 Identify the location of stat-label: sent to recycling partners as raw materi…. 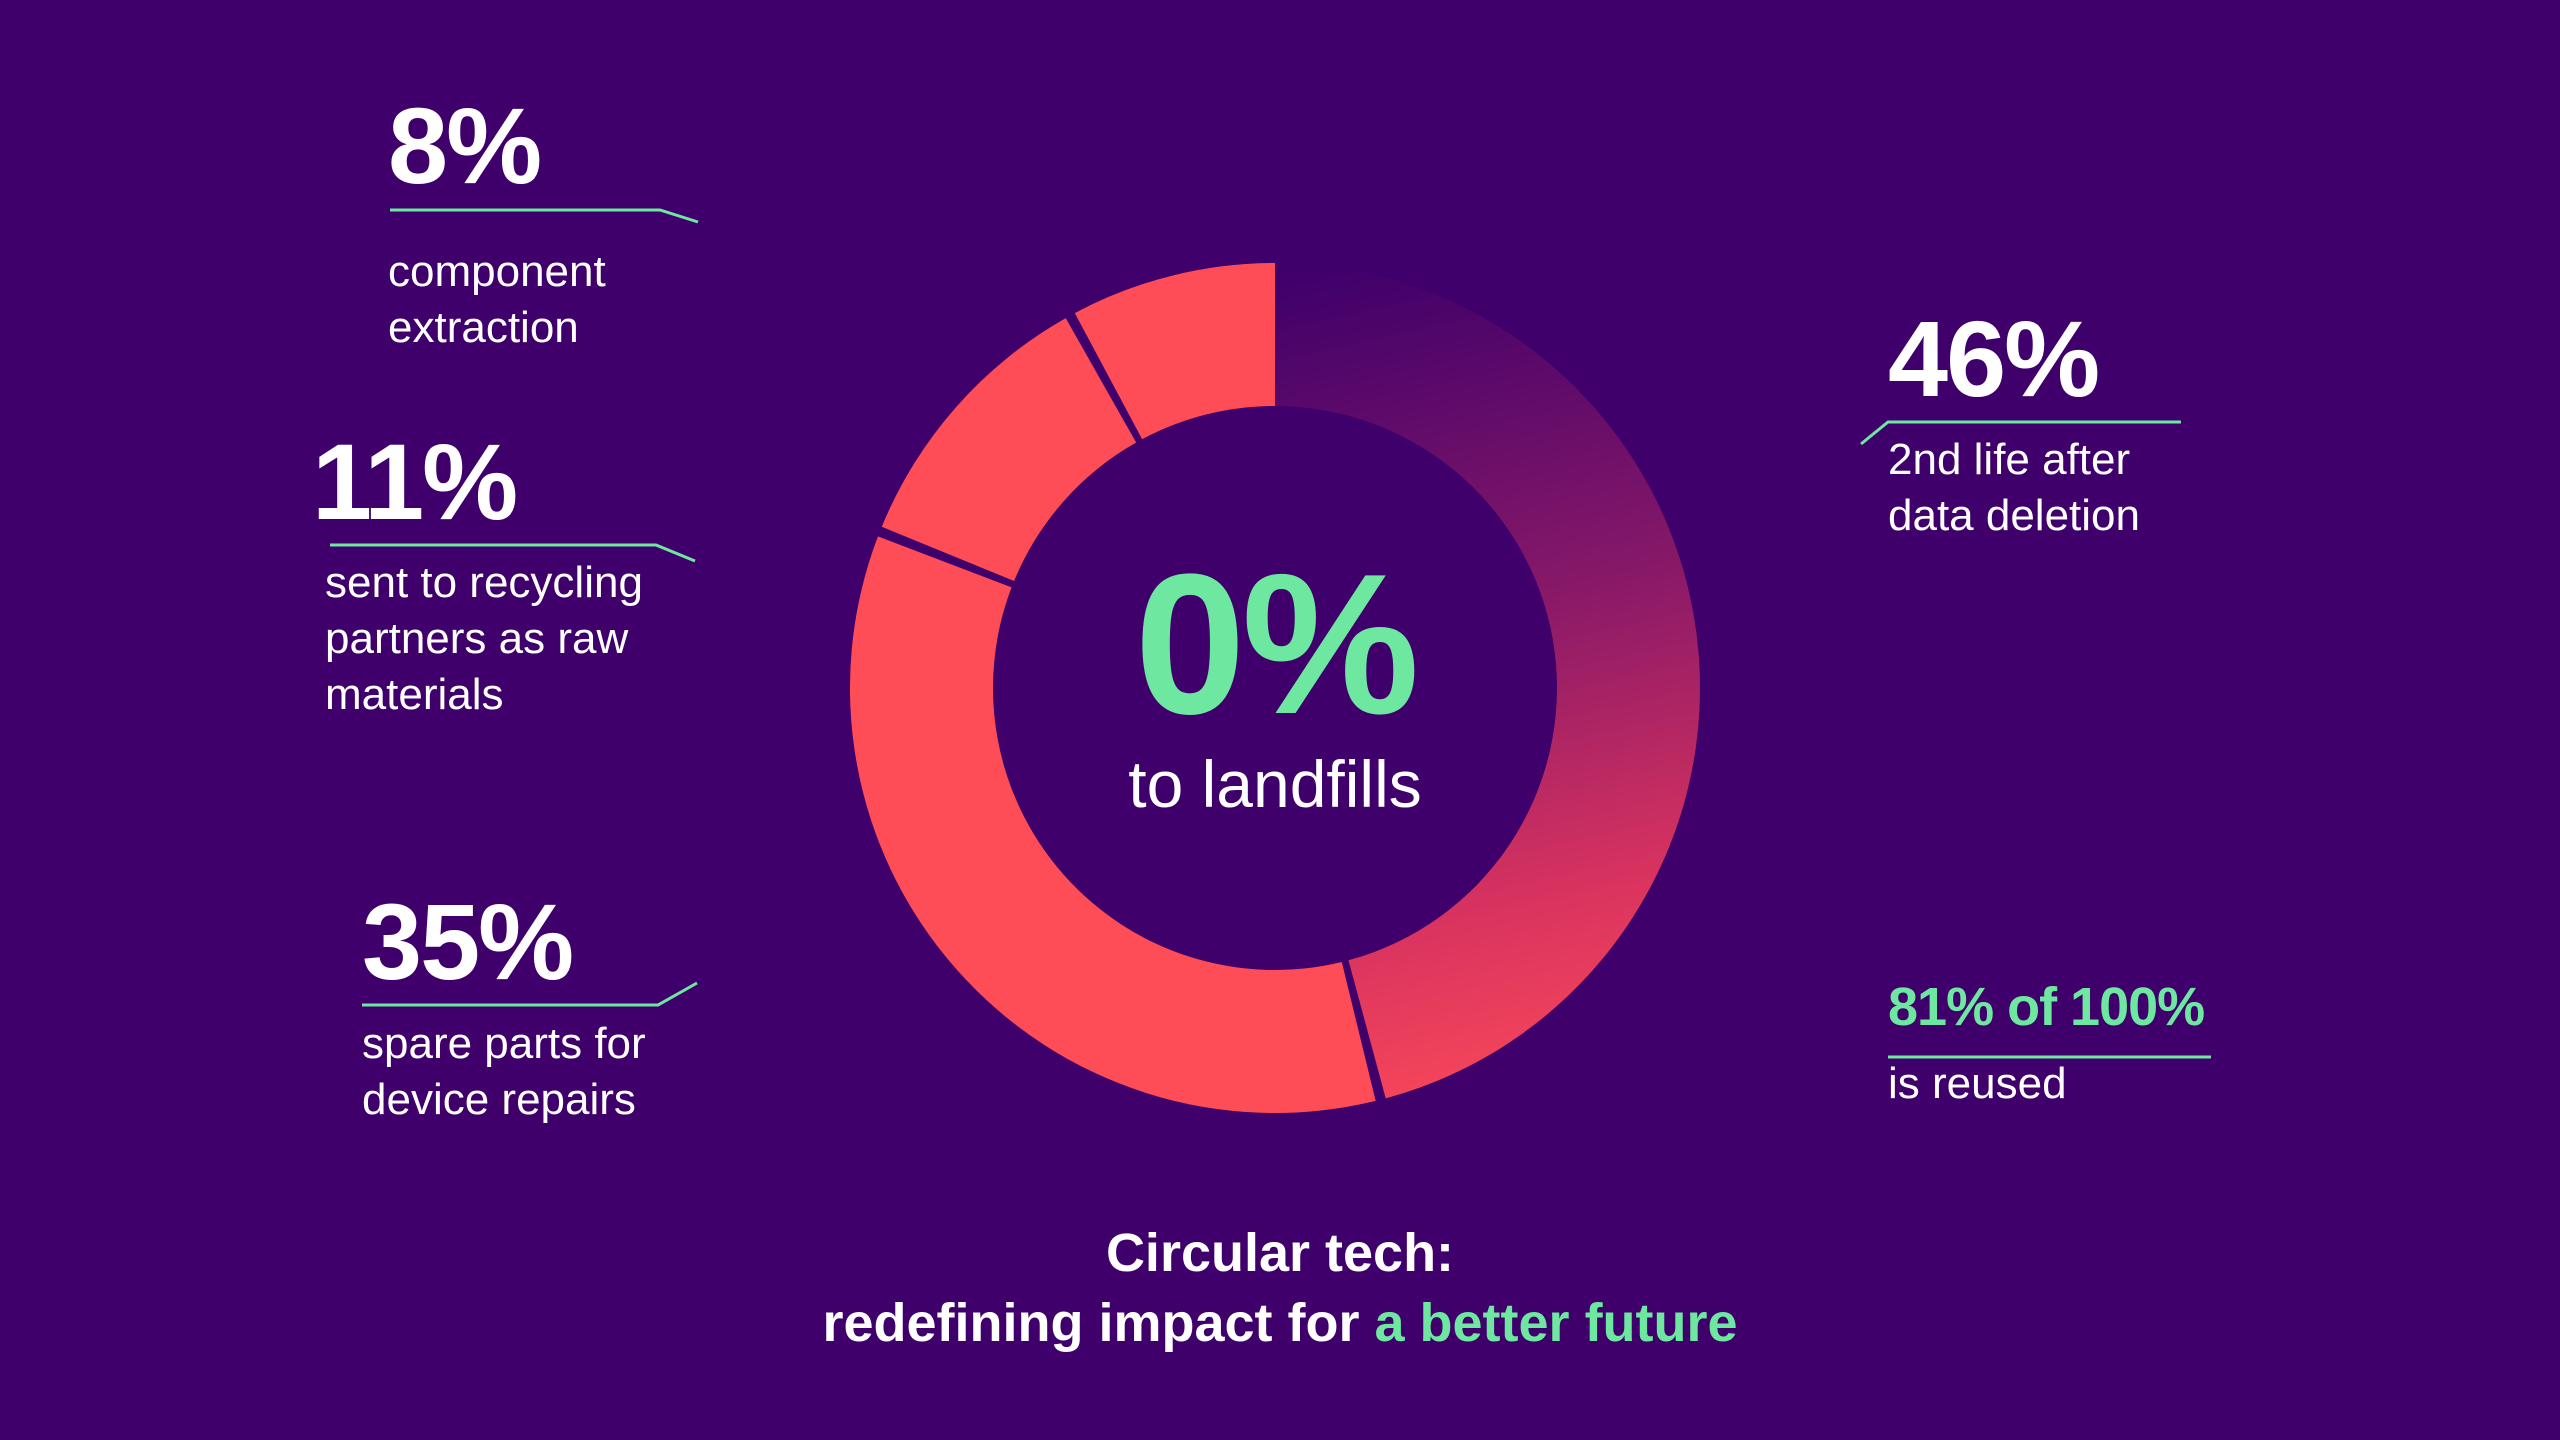
(484, 638).